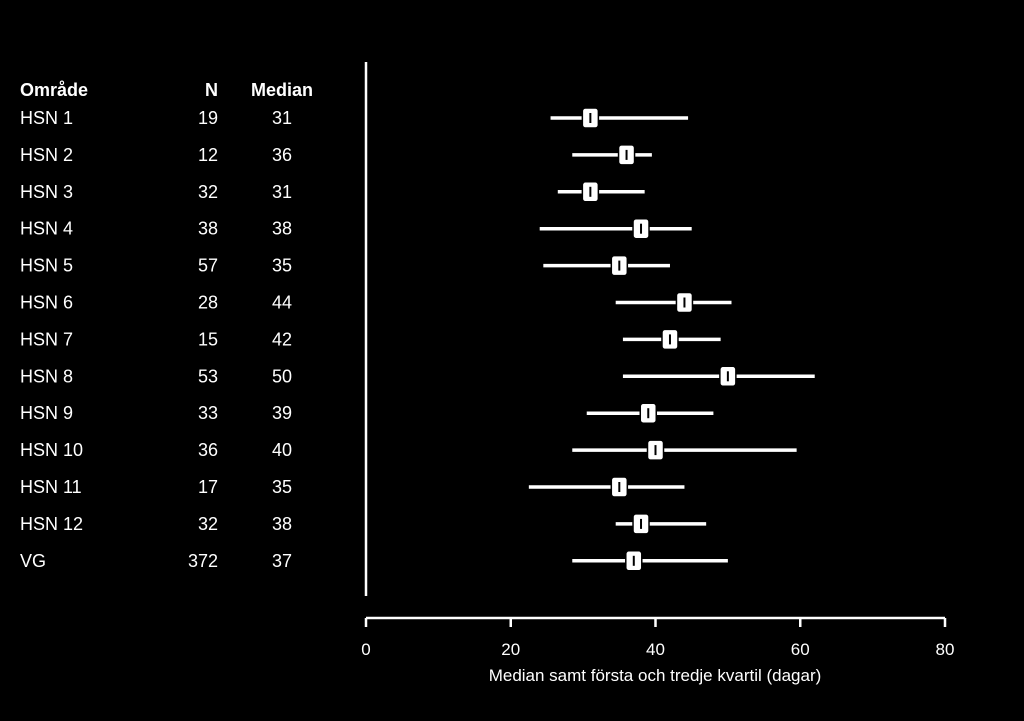  What do you see at coordinates (208, 413) in the screenshot?
I see `row-n: 33` at bounding box center [208, 413].